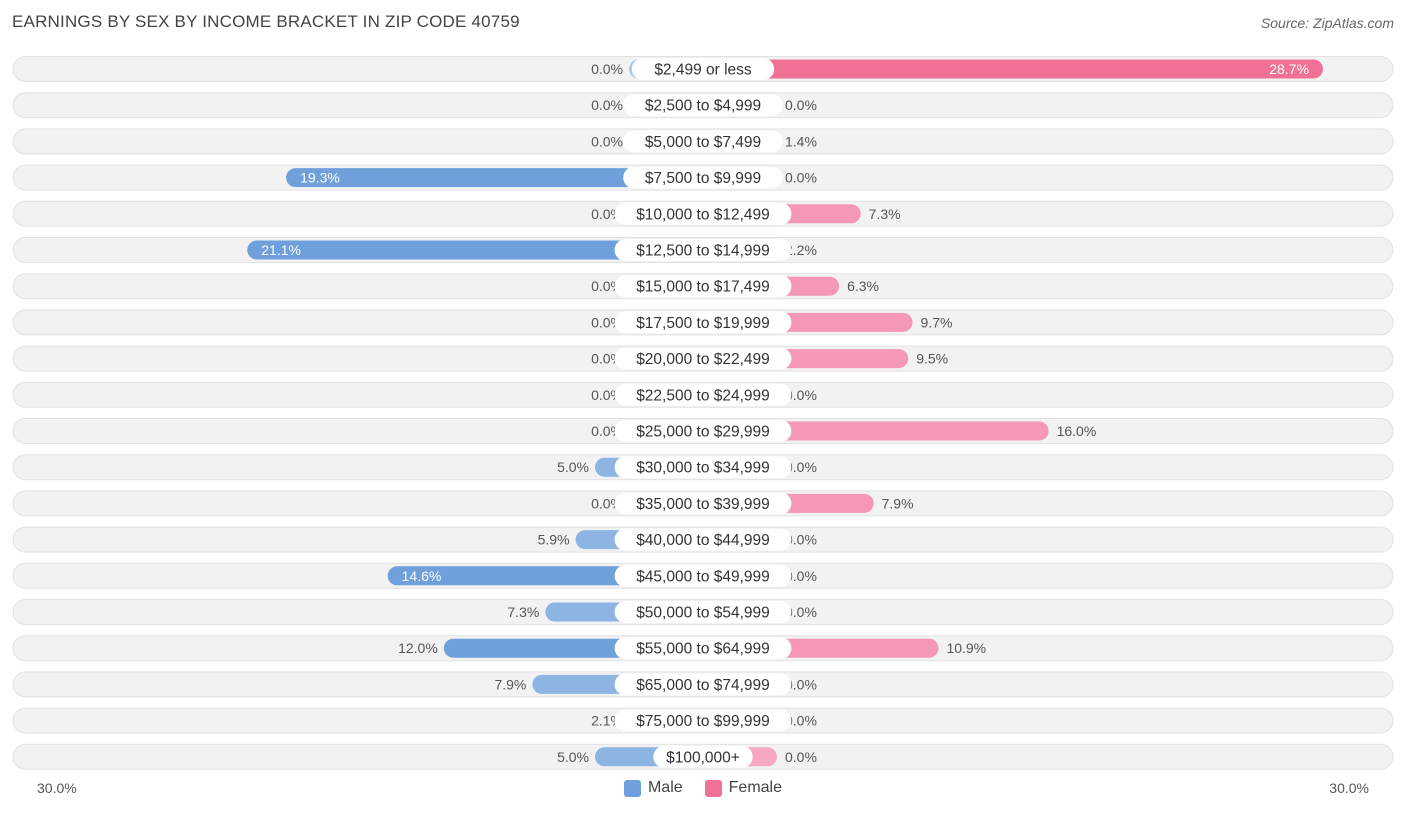 Image resolution: width=1406 pixels, height=813 pixels. What do you see at coordinates (607, 721) in the screenshot?
I see `male-value-label: 2.1%` at bounding box center [607, 721].